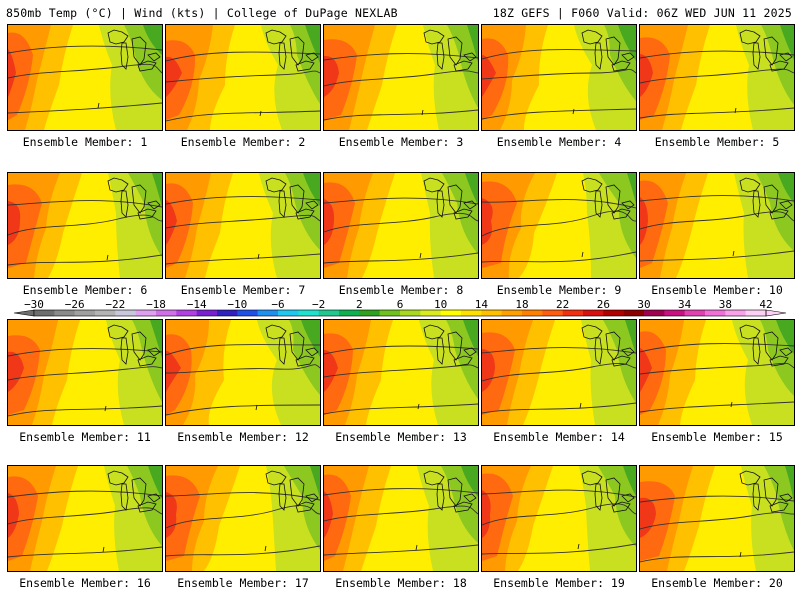  I want to click on colorbar-tick-label: 18, so click(521, 304).